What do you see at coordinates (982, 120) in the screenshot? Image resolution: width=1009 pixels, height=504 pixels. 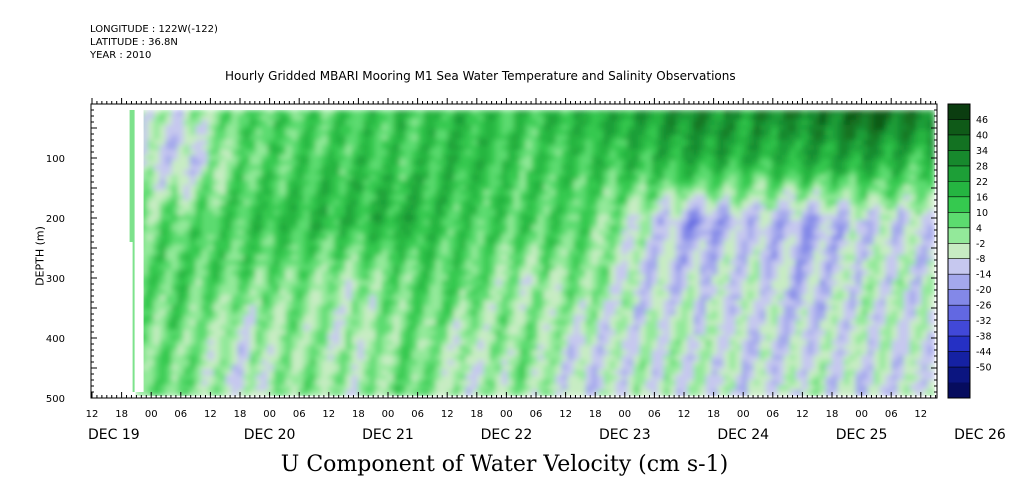 I see `colorbar-label: 46` at bounding box center [982, 120].